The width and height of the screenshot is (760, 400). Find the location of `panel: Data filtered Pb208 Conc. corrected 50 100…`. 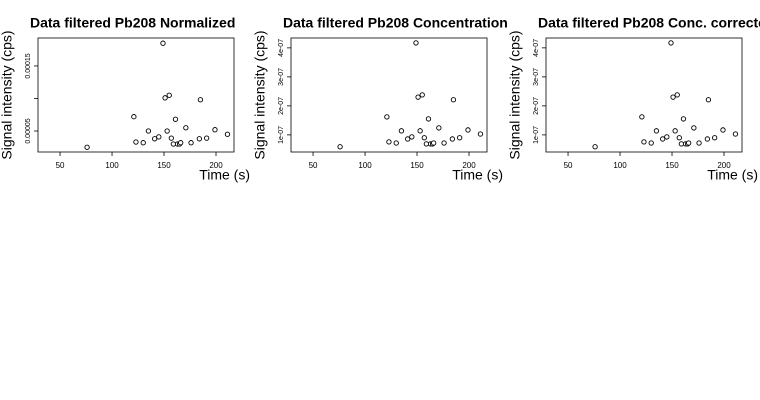

panel: Data filtered Pb208 Conc. corrected 50 100… is located at coordinates (633, 99).